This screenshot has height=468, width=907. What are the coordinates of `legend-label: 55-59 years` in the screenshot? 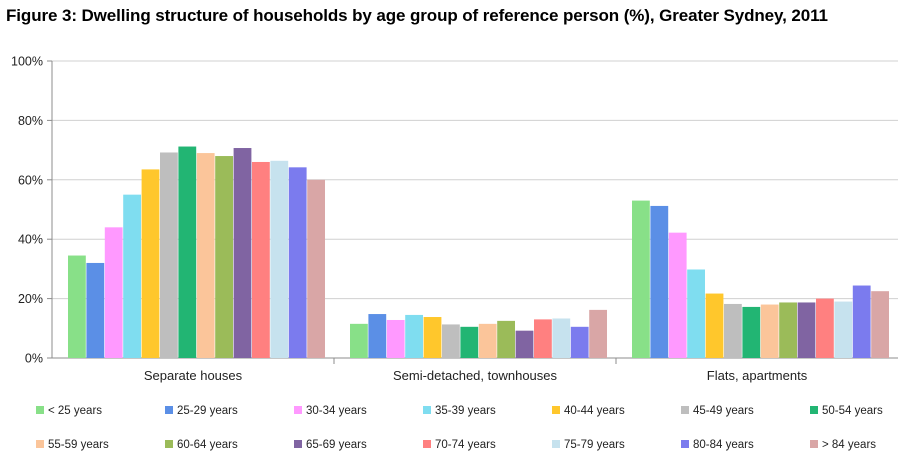 It's located at (78, 445).